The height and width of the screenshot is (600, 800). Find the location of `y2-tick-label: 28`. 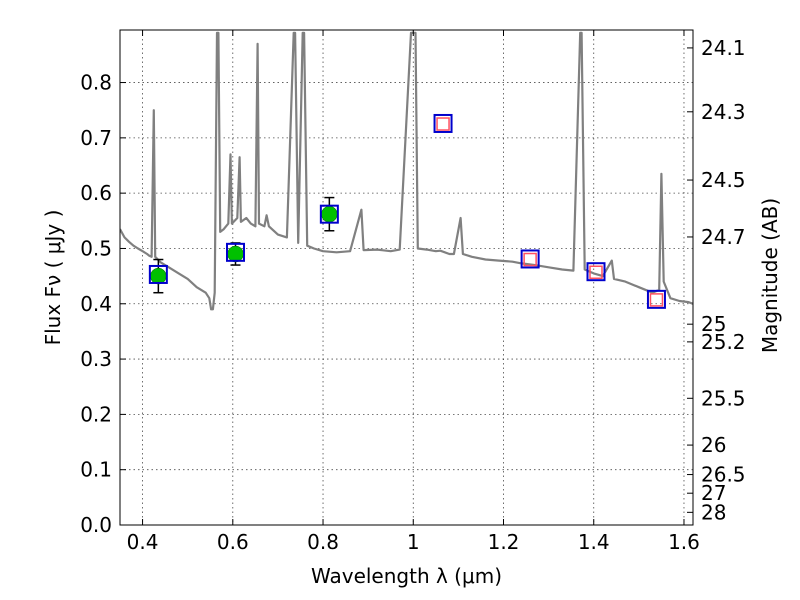

y2-tick-label: 28 is located at coordinates (713, 512).